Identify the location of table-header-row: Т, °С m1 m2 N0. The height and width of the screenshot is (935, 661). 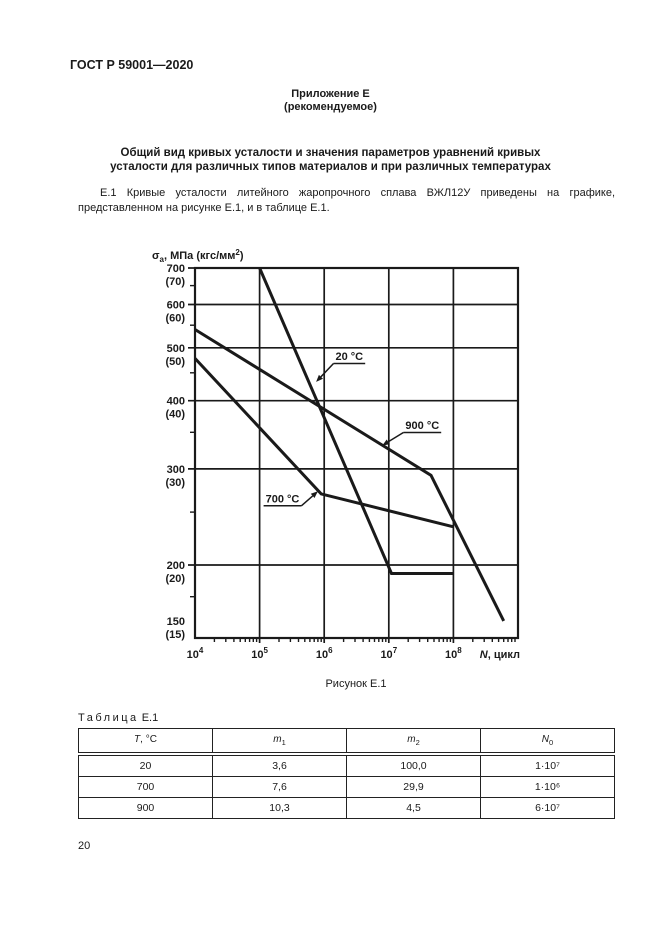
(346, 742).